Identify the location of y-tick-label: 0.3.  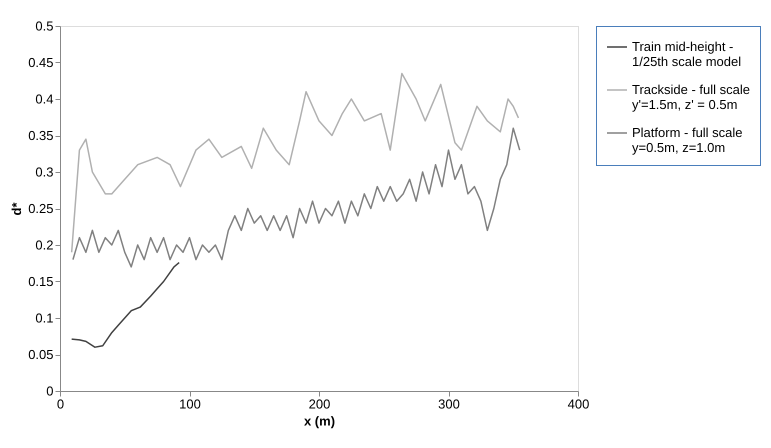
(44, 172).